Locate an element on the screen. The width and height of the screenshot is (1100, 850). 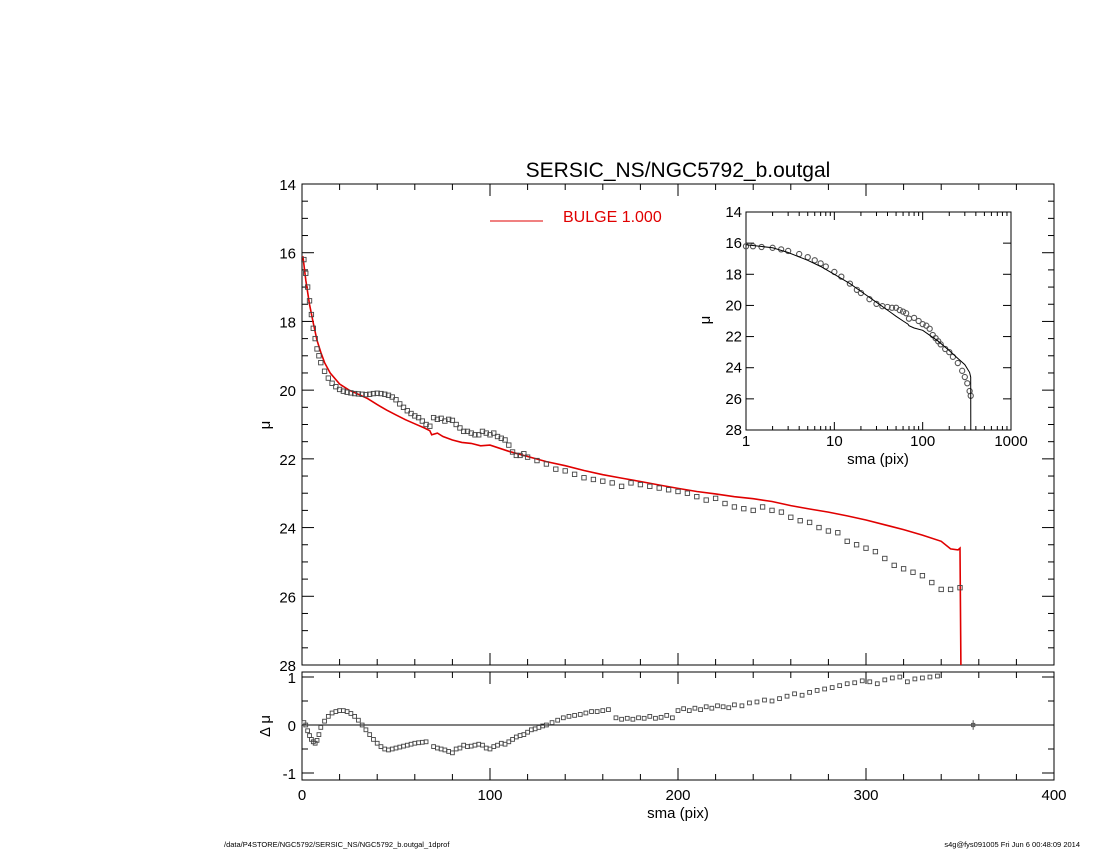
x-tick-label: 200 is located at coordinates (677, 795).